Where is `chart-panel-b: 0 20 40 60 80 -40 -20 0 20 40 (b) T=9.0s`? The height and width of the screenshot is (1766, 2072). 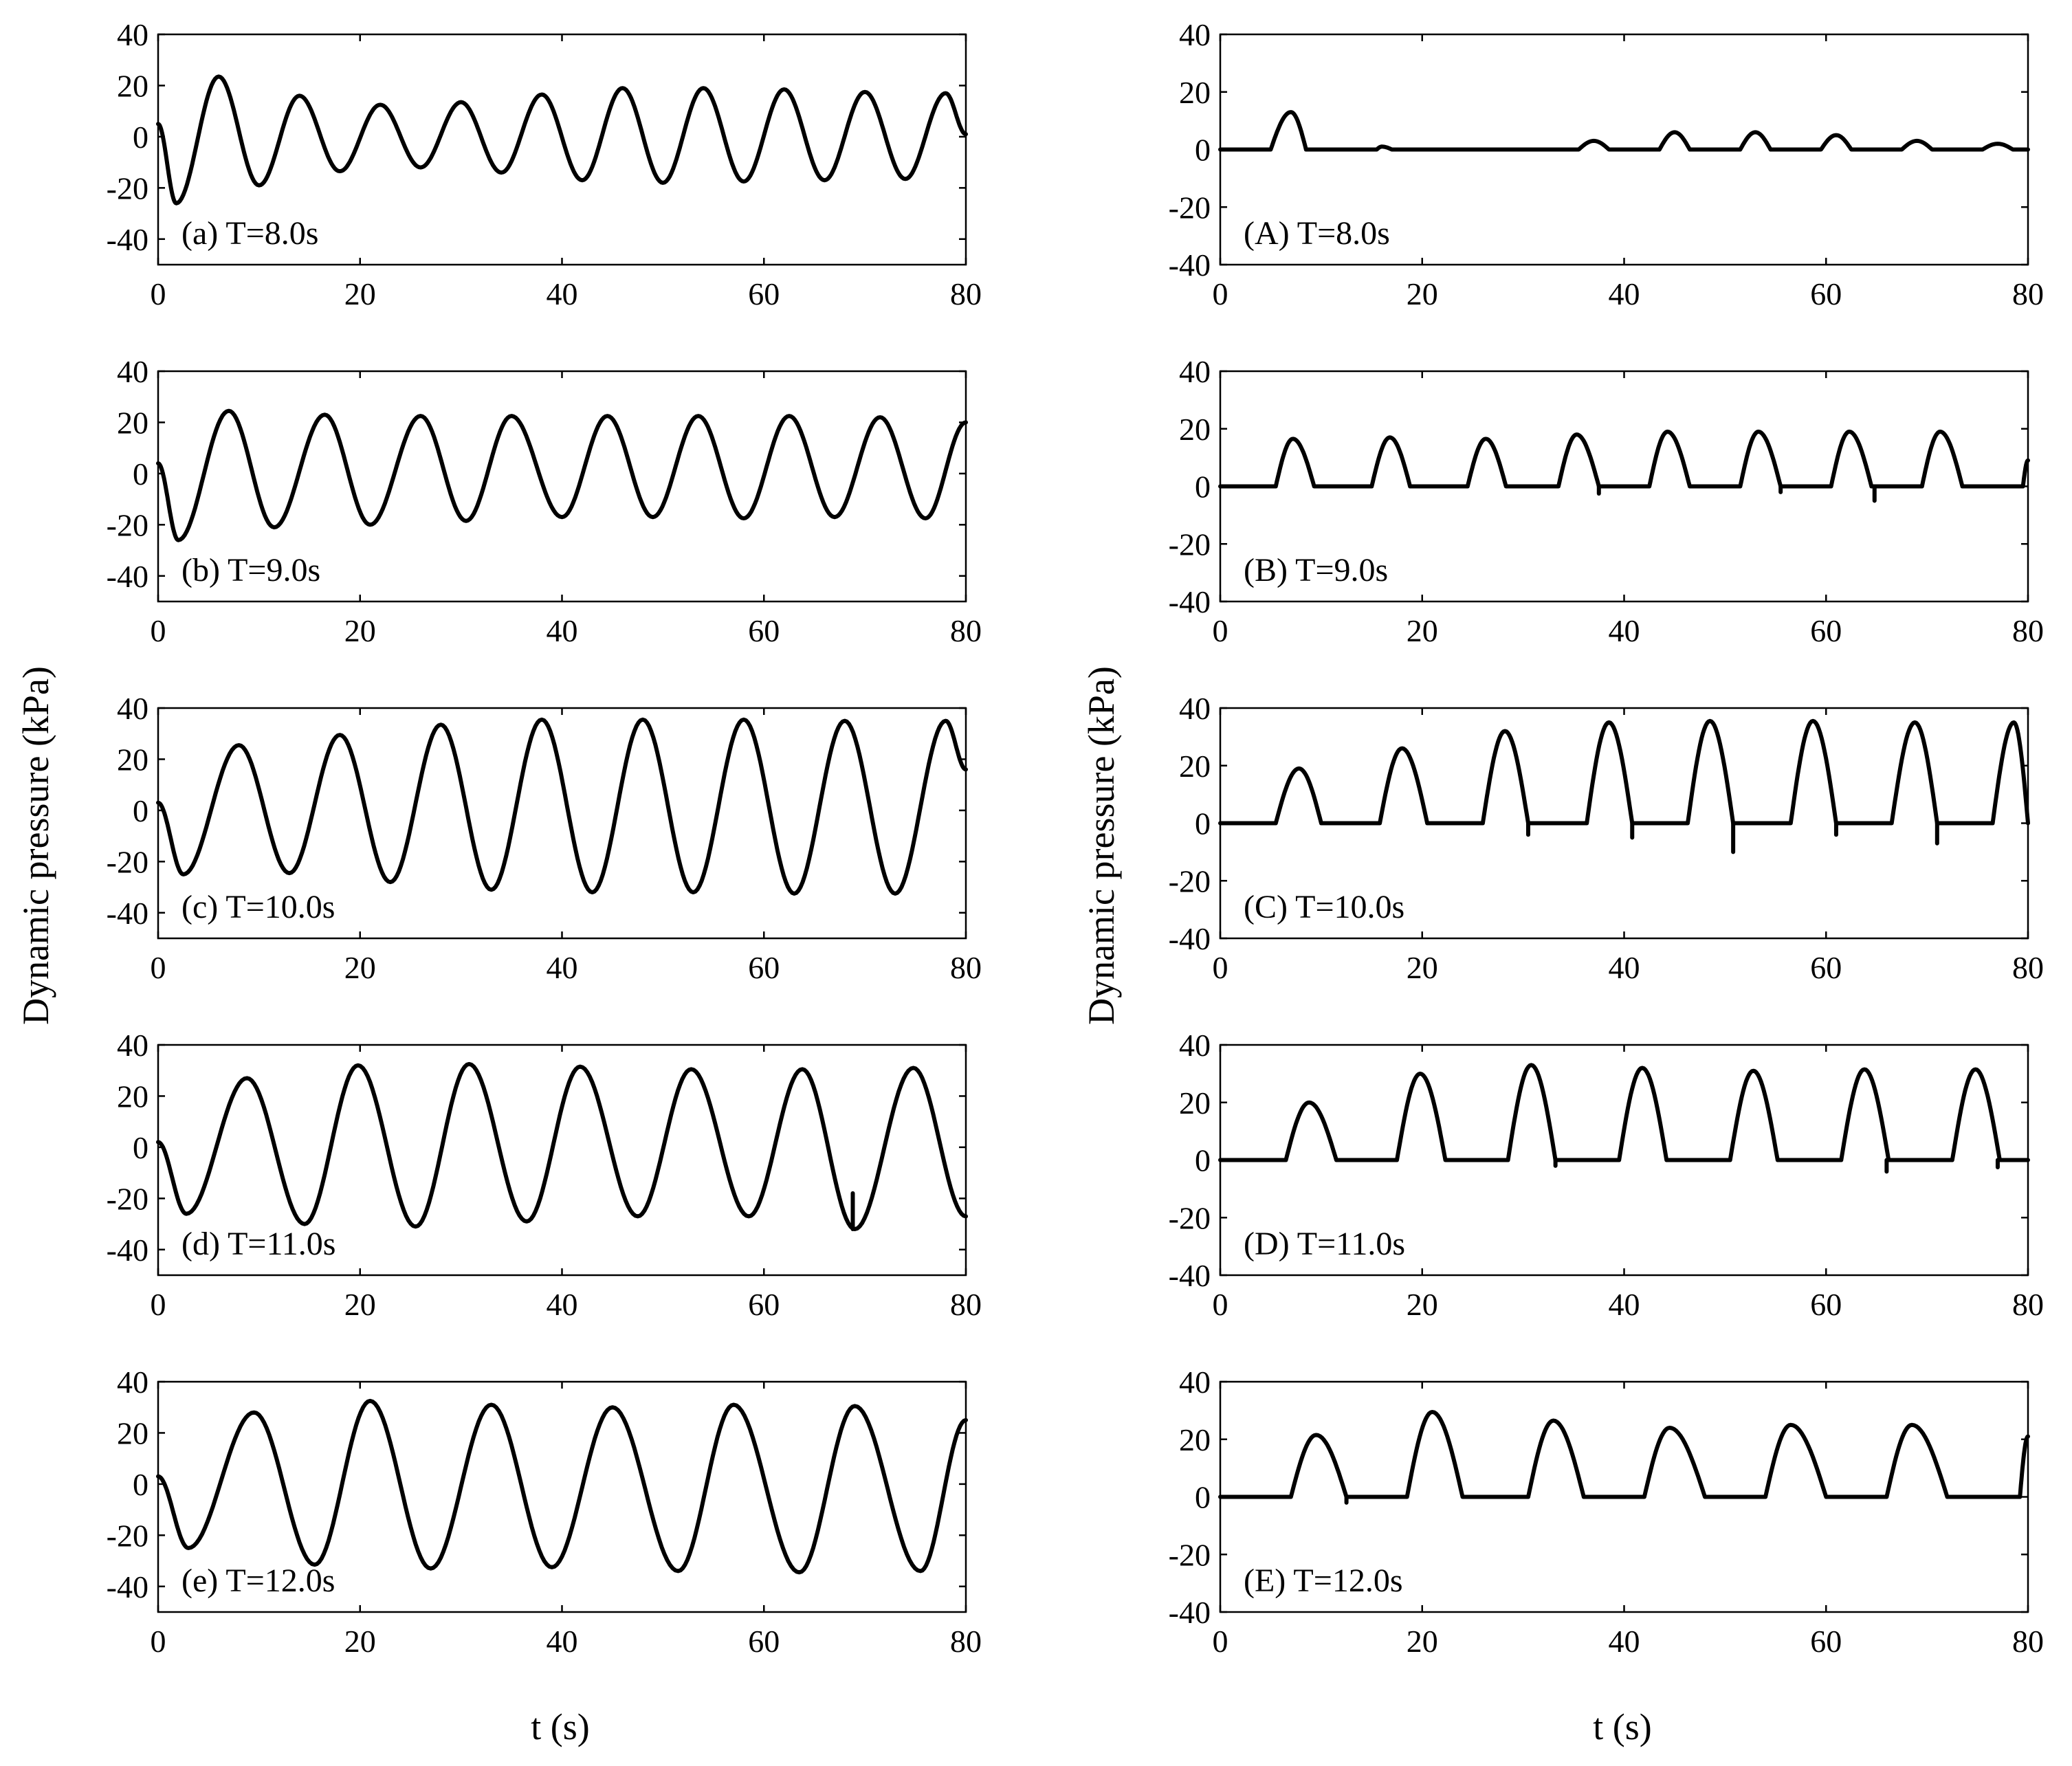
chart-panel-b: 0 20 40 60 80 -40 -20 0 20 40 (b) T=9.0s is located at coordinates (544, 501).